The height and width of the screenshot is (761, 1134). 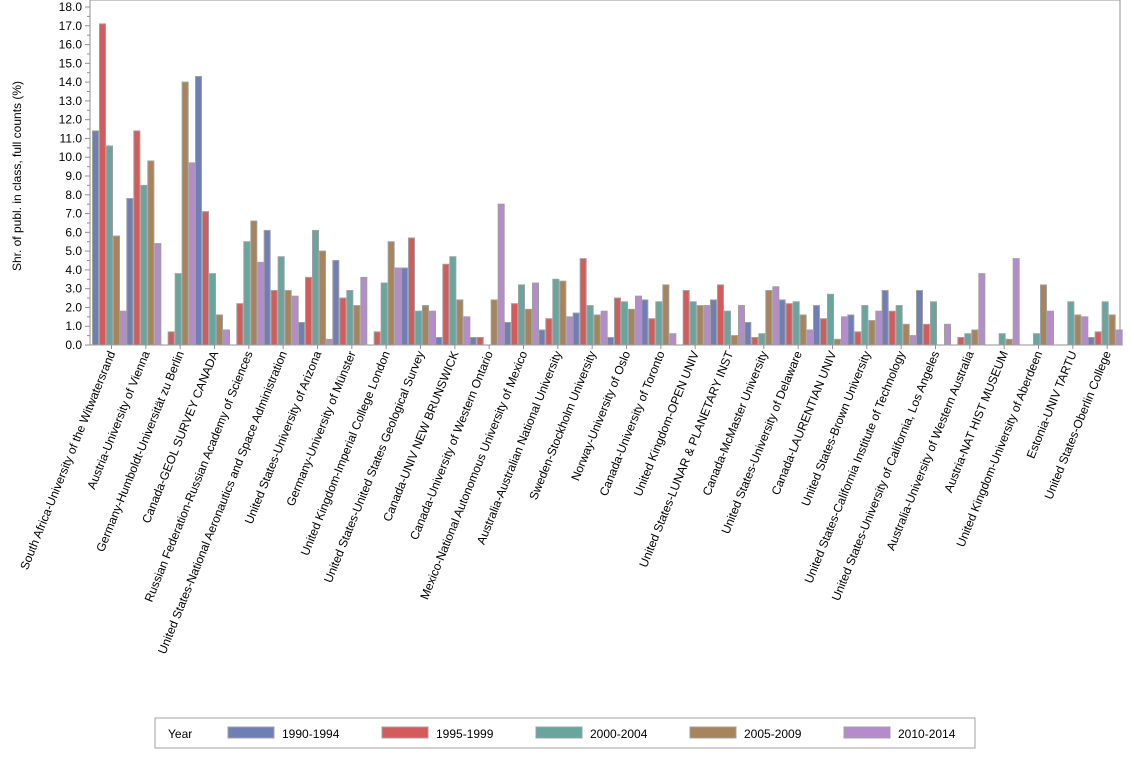 What do you see at coordinates (71, 26) in the screenshot?
I see `y-tick-label: 17.0` at bounding box center [71, 26].